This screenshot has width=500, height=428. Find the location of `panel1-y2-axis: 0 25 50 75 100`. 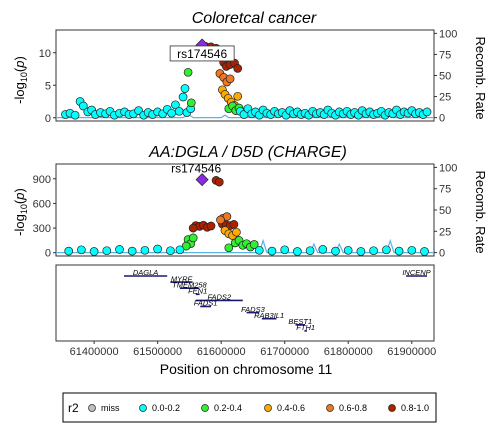

panel1-y2-axis: 0 25 50 75 100 is located at coordinates (445, 76).